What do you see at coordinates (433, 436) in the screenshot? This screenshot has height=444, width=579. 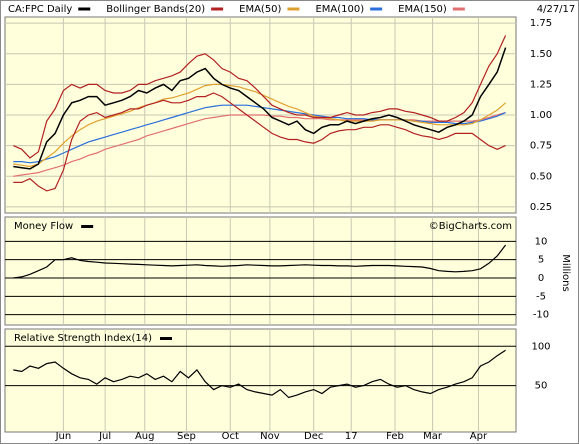 I see `x-tick-label: Mar` at bounding box center [433, 436].